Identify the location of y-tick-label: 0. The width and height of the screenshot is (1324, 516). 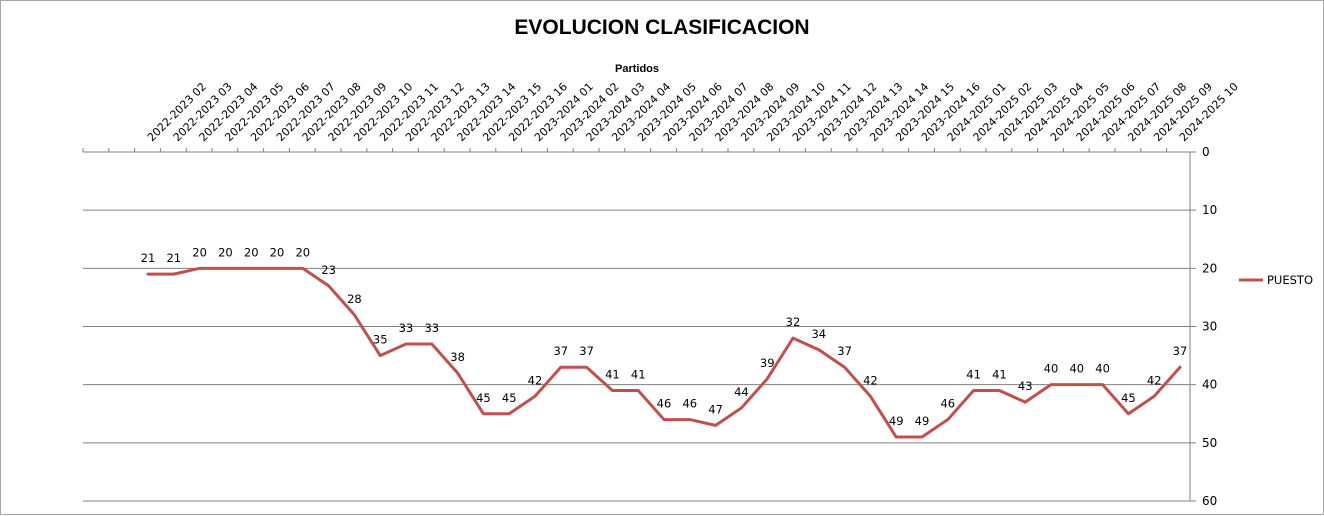
(1206, 152).